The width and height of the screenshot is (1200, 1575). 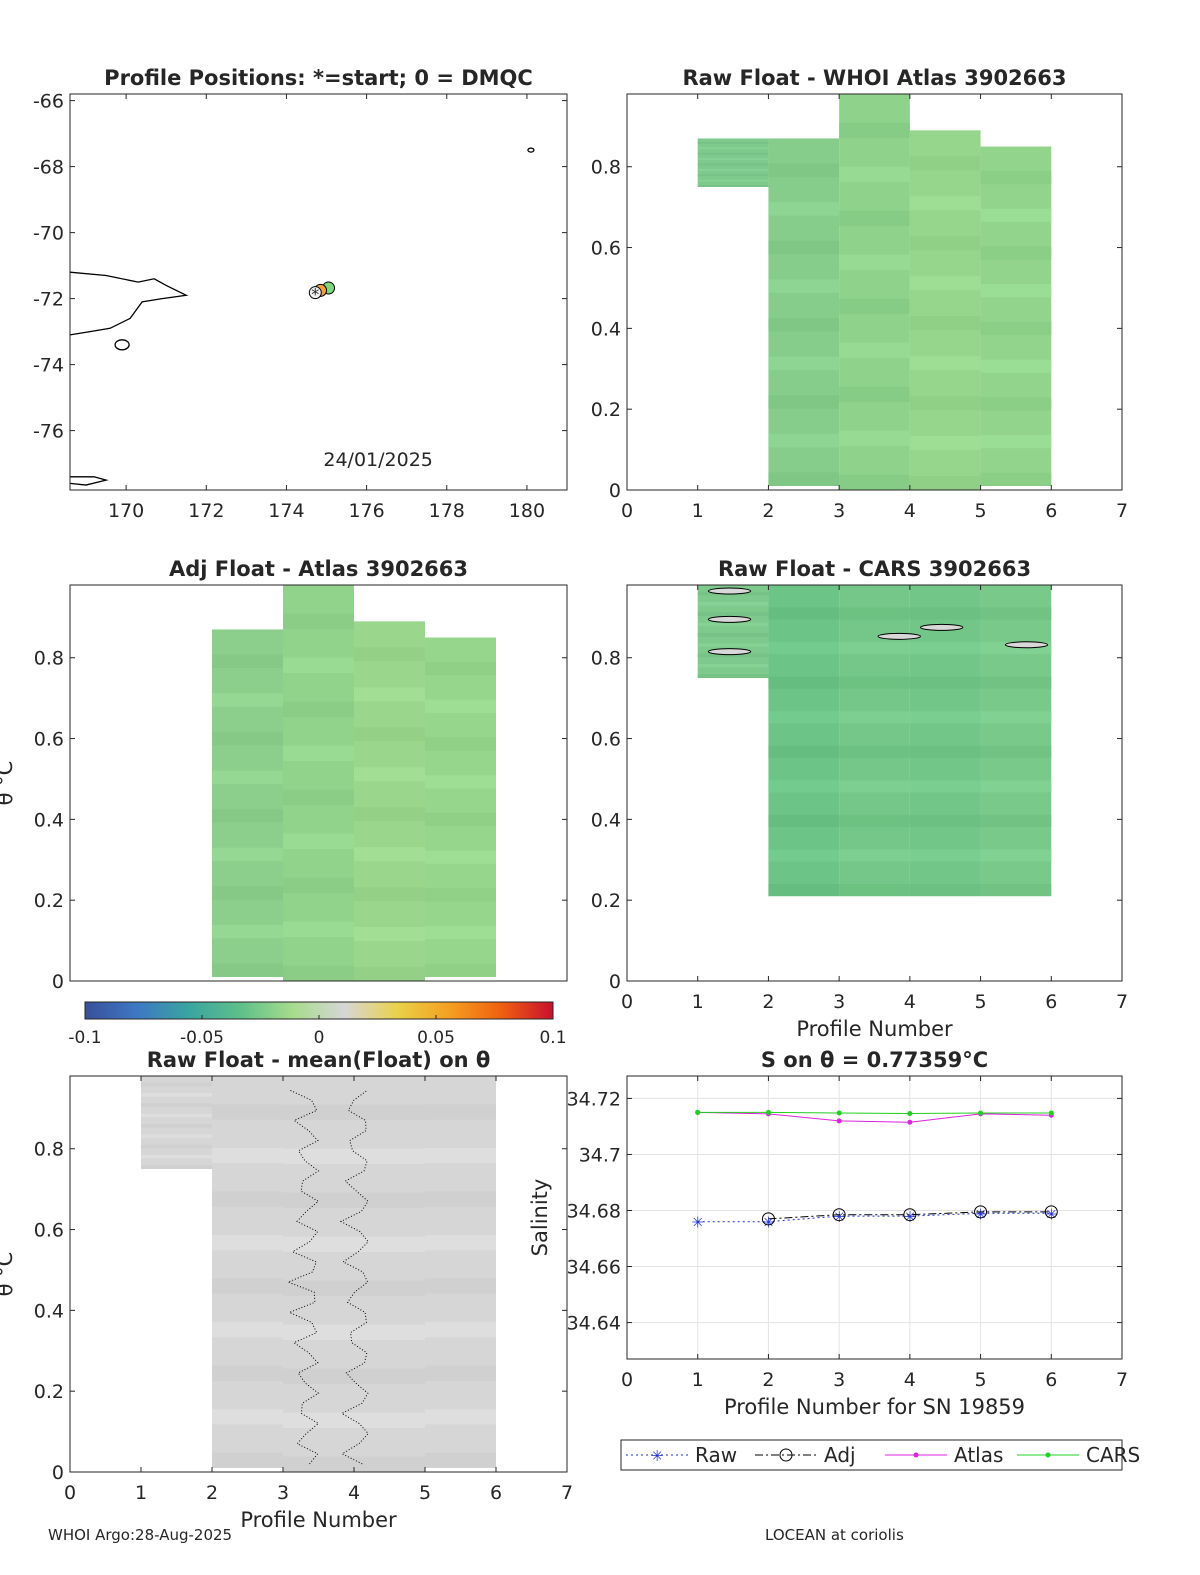 What do you see at coordinates (140, 1535) in the screenshot?
I see `footer-left: WHOI Argo:28-Aug-2025` at bounding box center [140, 1535].